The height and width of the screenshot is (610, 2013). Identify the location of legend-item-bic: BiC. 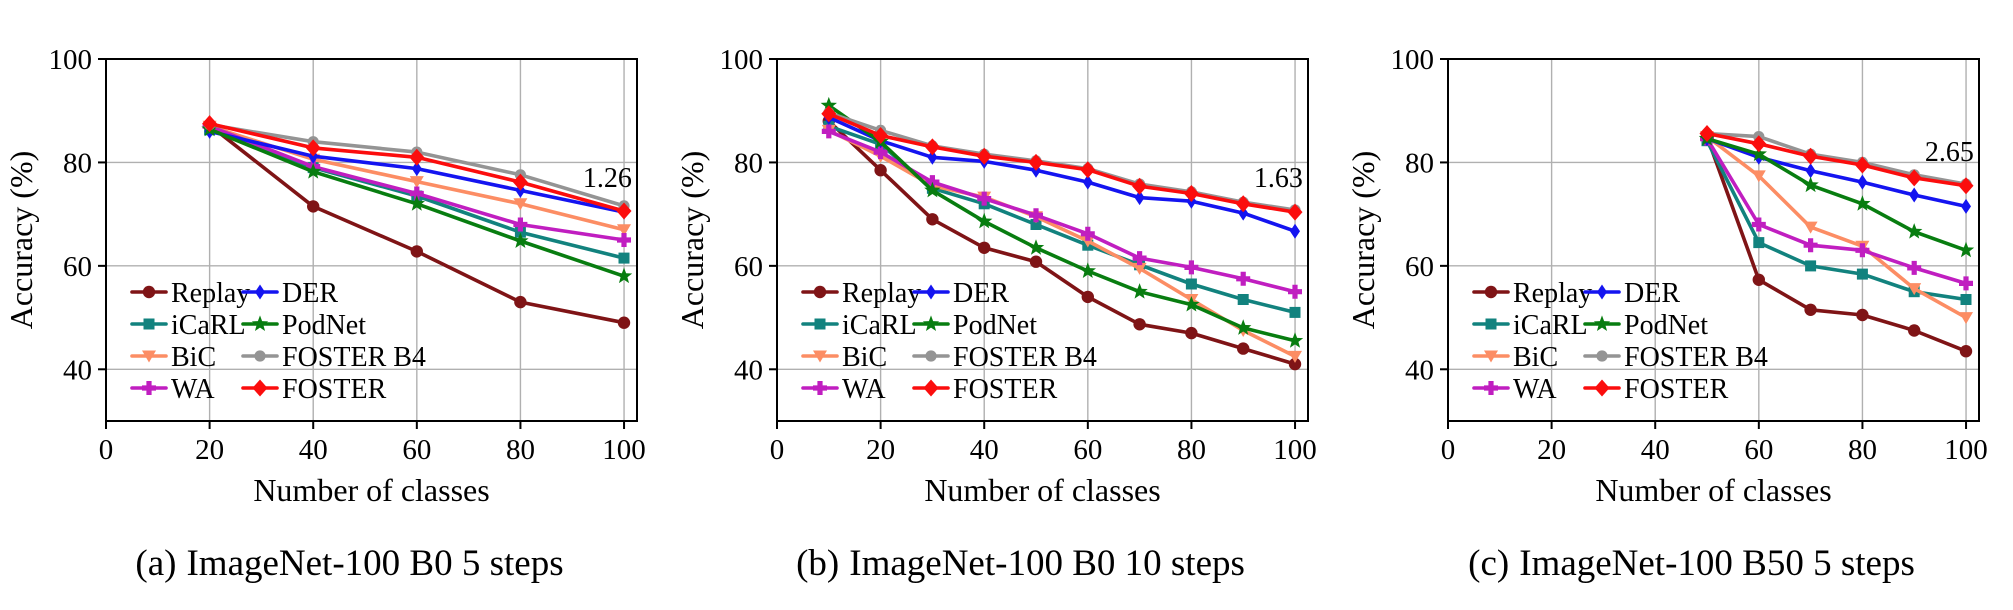
(1515, 357).